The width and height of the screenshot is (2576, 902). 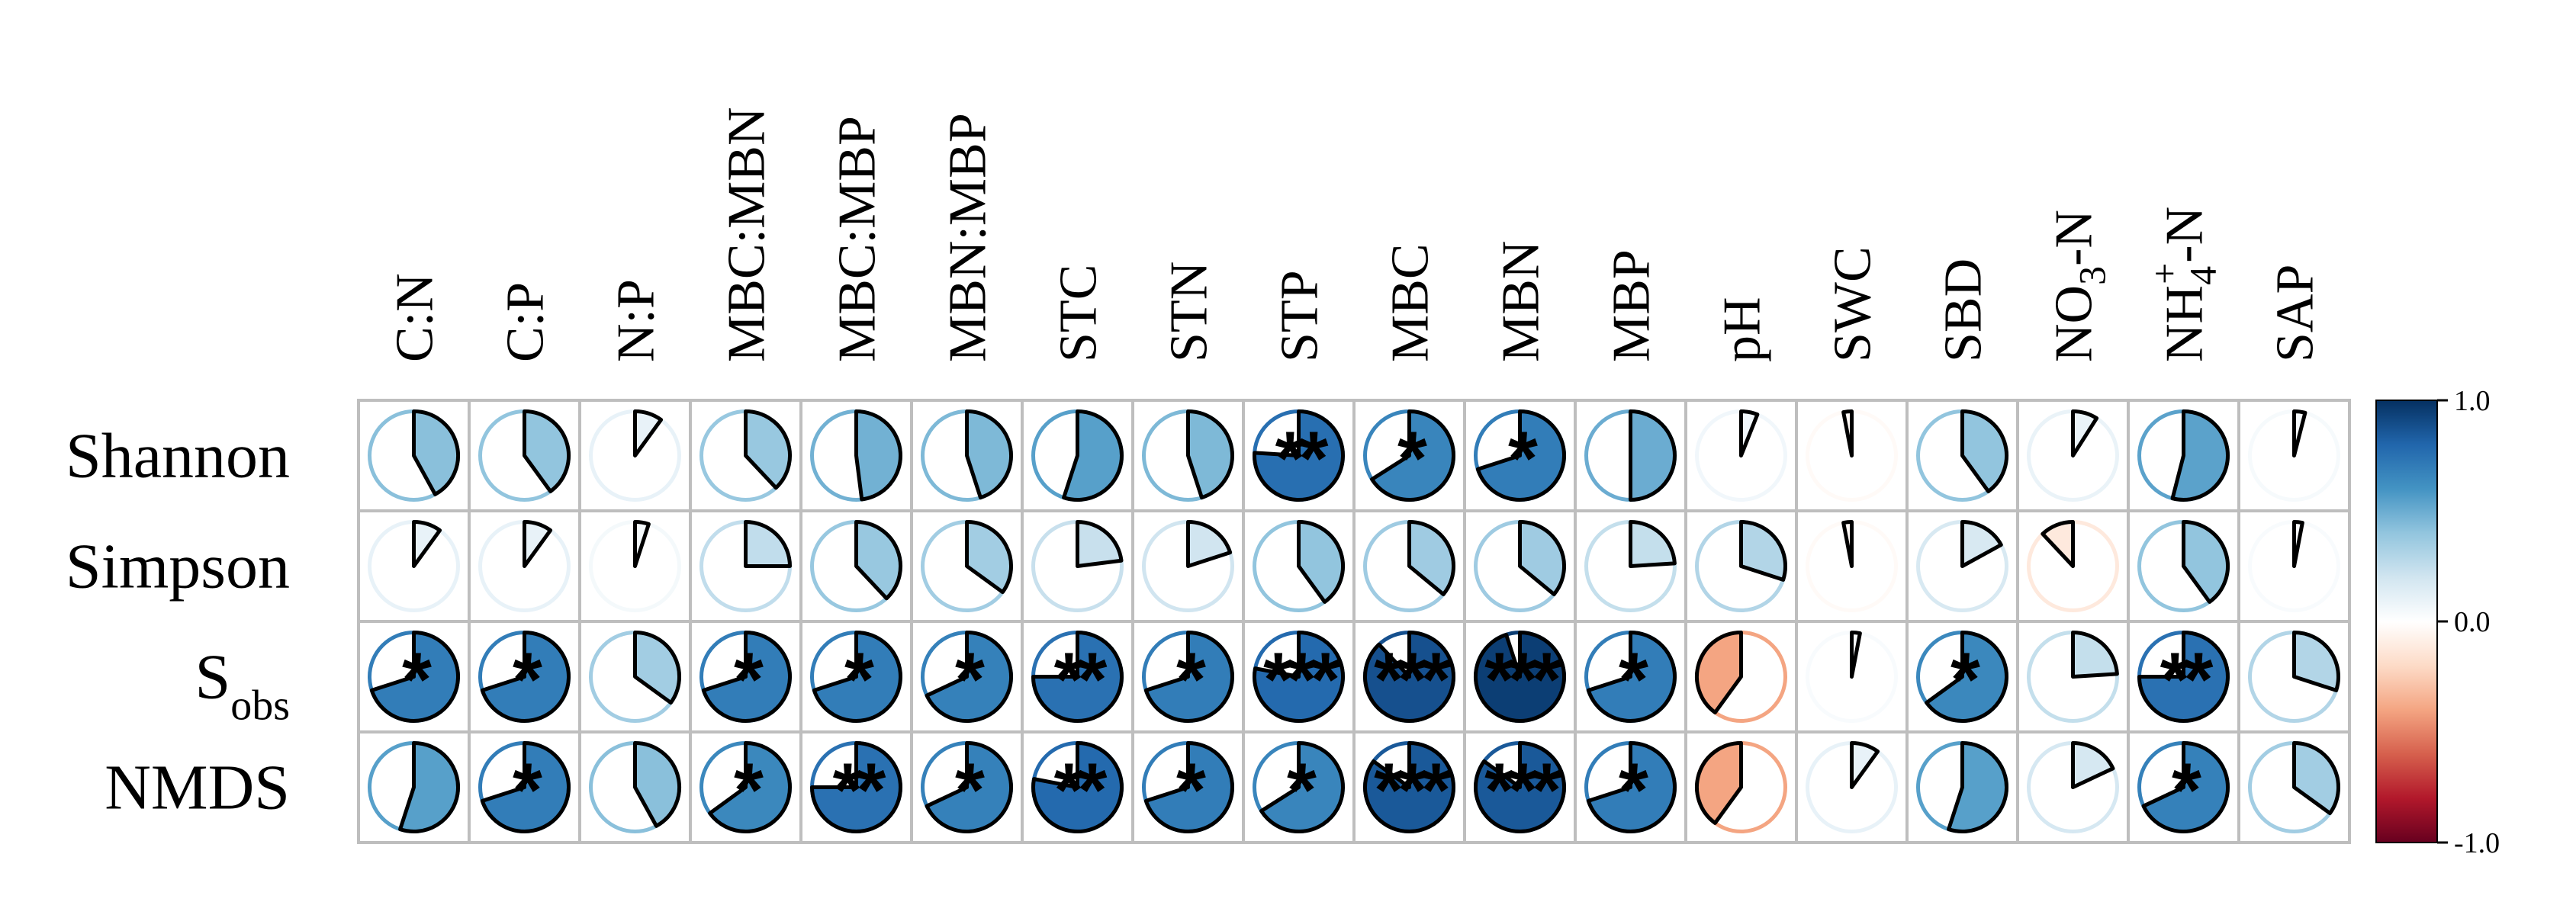 I want to click on colorbar-tick-label: 1.0, so click(x=2472, y=401).